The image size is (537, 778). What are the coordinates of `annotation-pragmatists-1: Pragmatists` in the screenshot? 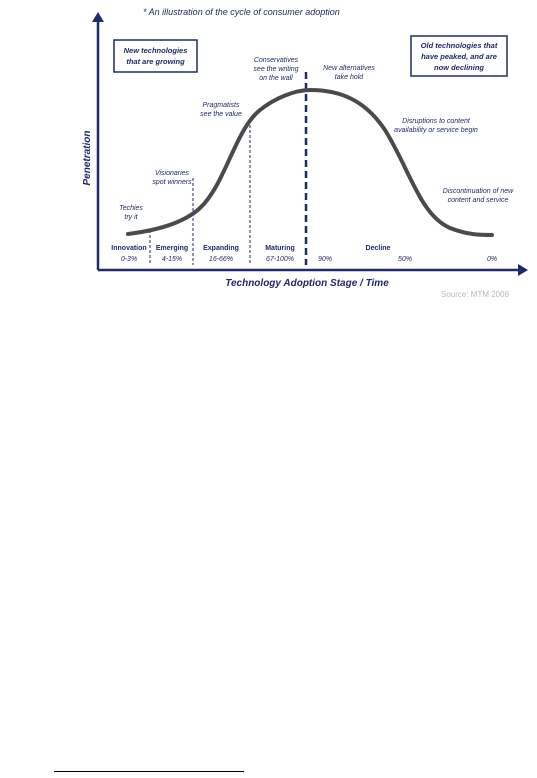 It's located at (221, 105).